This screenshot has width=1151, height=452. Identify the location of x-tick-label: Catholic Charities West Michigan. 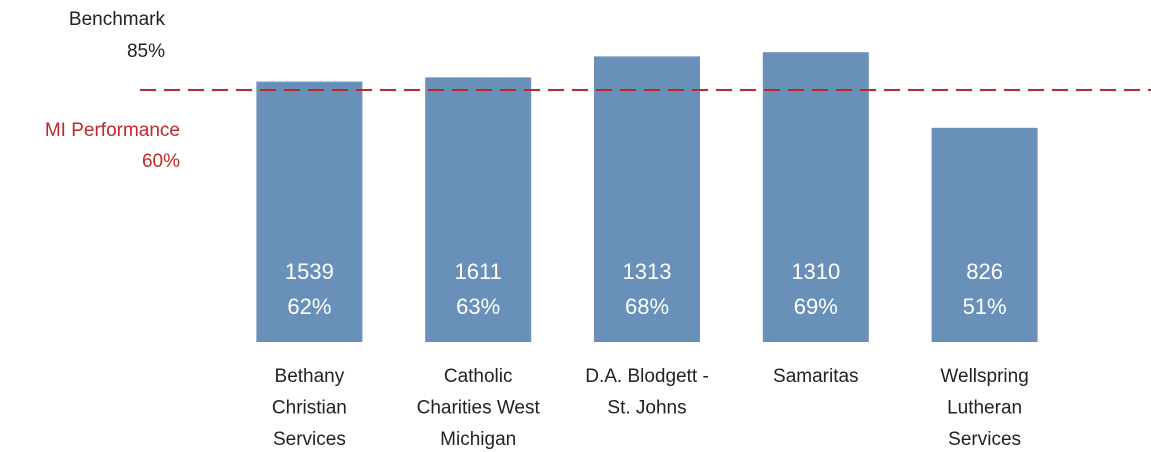
(479, 408).